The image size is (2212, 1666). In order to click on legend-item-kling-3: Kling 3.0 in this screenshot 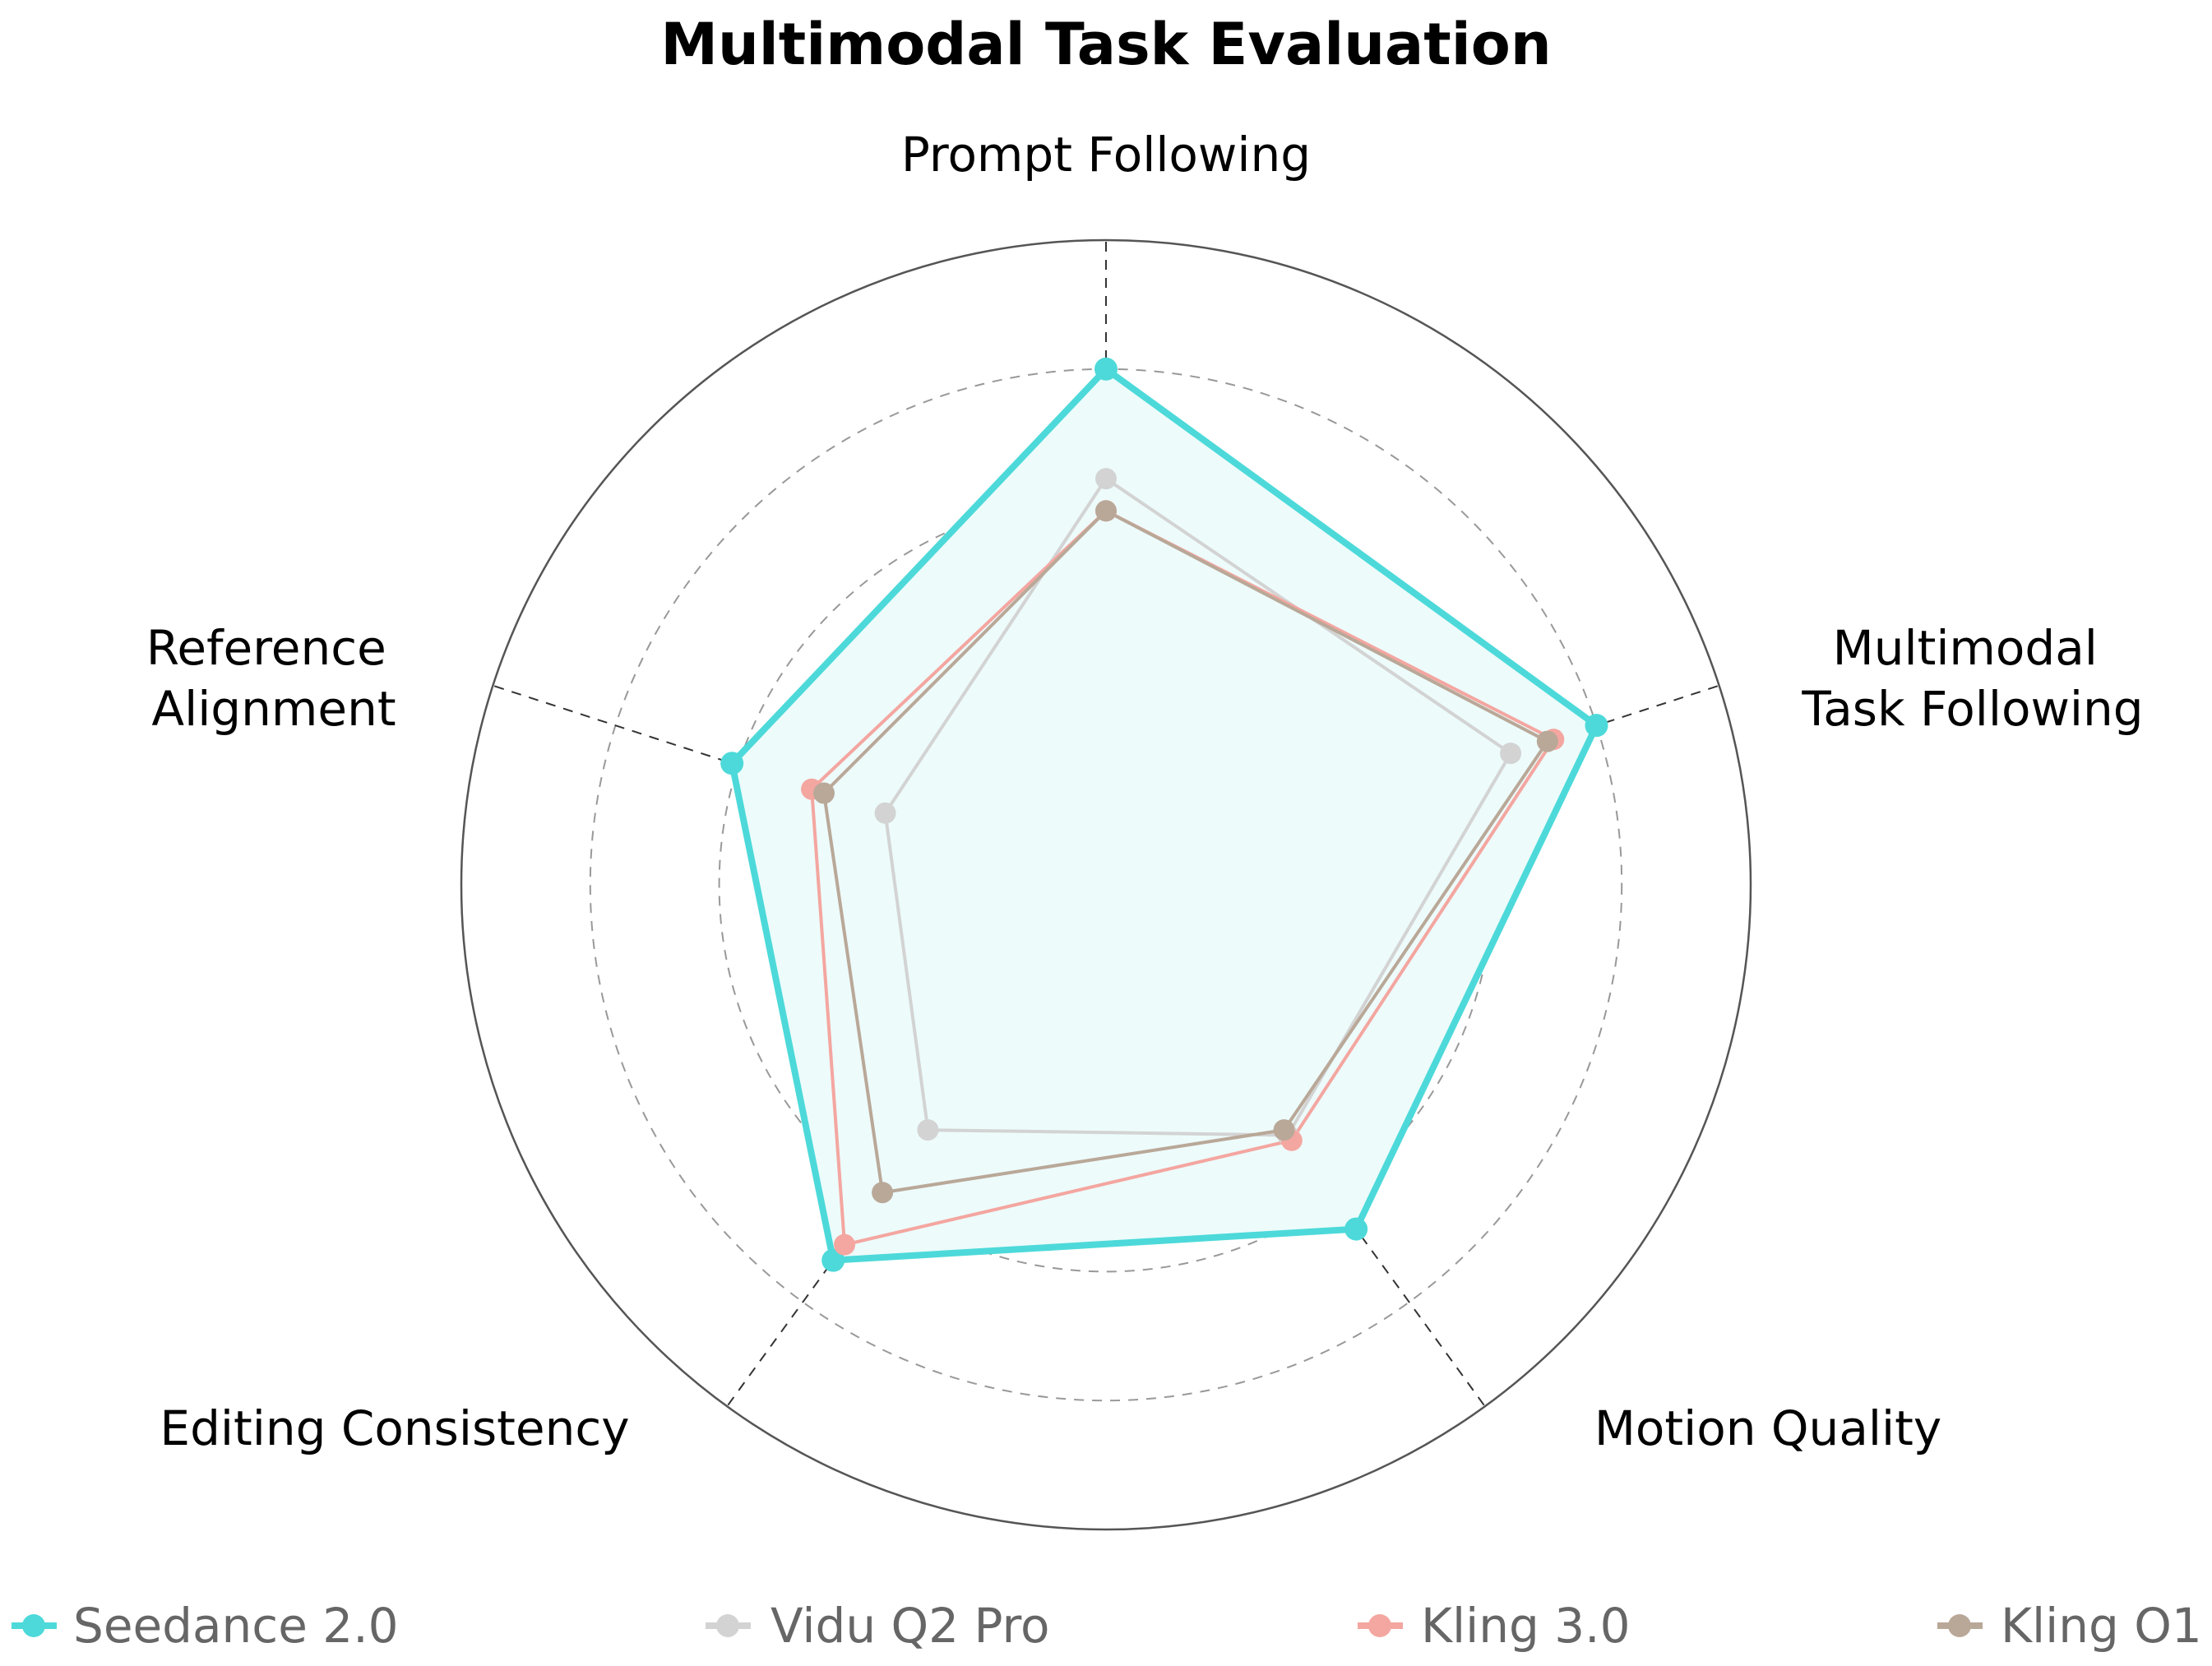, I will do `click(1494, 1626)`.